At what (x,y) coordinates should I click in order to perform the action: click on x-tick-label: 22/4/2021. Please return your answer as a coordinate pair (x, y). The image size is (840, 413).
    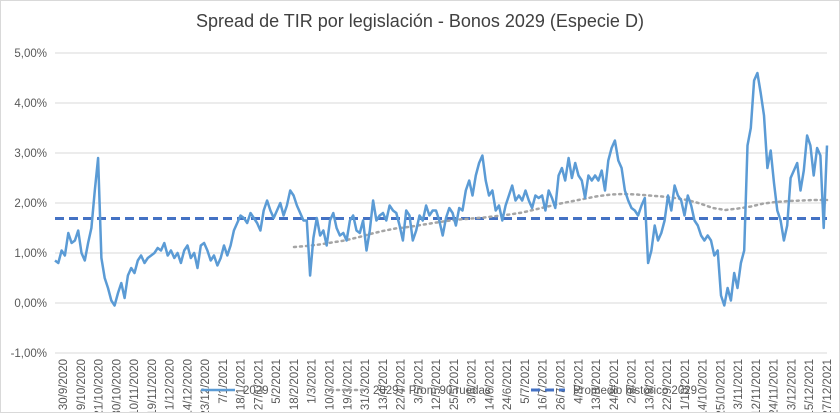
    Looking at the image, I should click on (402, 384).